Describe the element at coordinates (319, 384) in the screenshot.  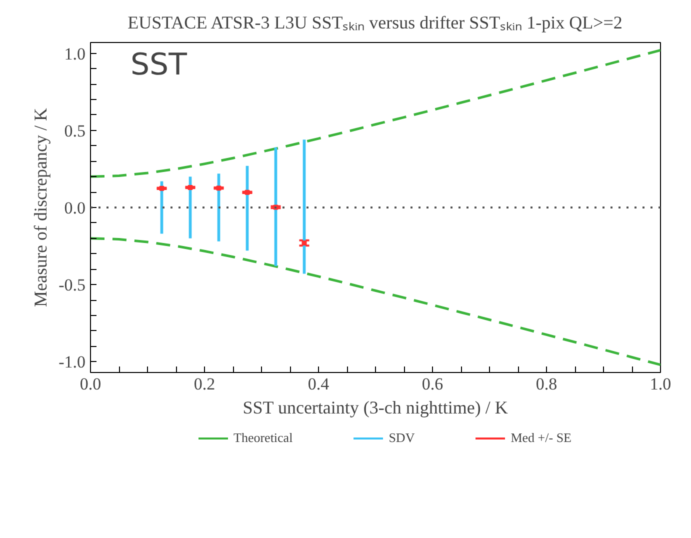
I see `x-tick-label: 0.4` at that location.